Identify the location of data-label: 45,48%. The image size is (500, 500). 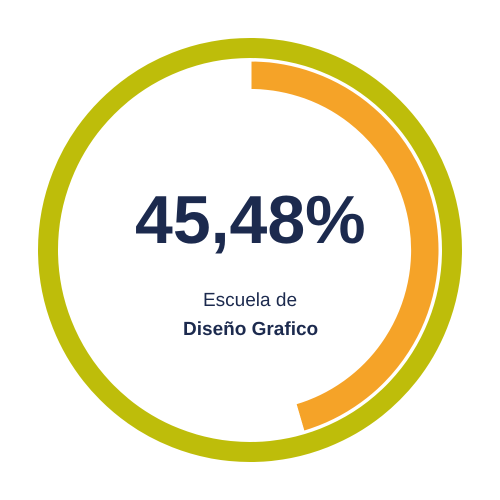
(250, 220).